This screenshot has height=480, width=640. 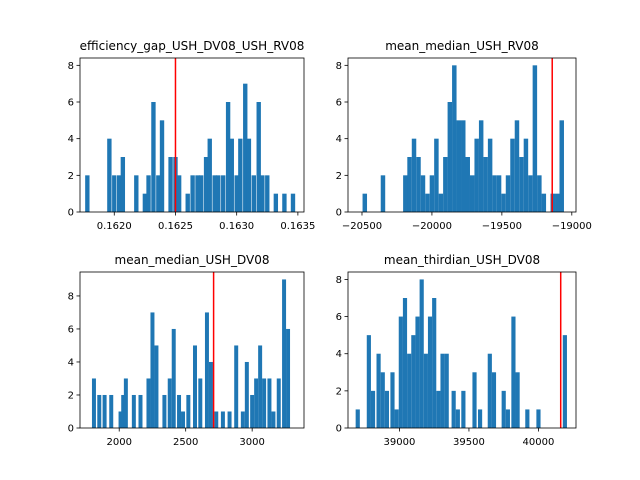 I want to click on x-tick-label: 39000, so click(x=400, y=442).